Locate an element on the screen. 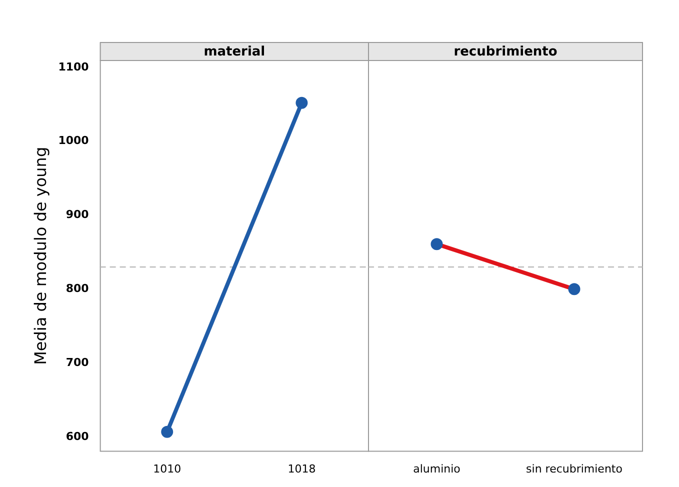 The image size is (679, 487). y-tick-label: 1100 is located at coordinates (74, 67).